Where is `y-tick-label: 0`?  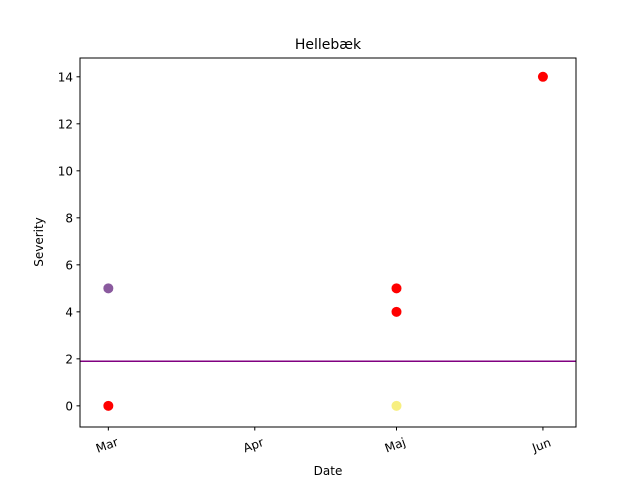
y-tick-label: 0 is located at coordinates (69, 406).